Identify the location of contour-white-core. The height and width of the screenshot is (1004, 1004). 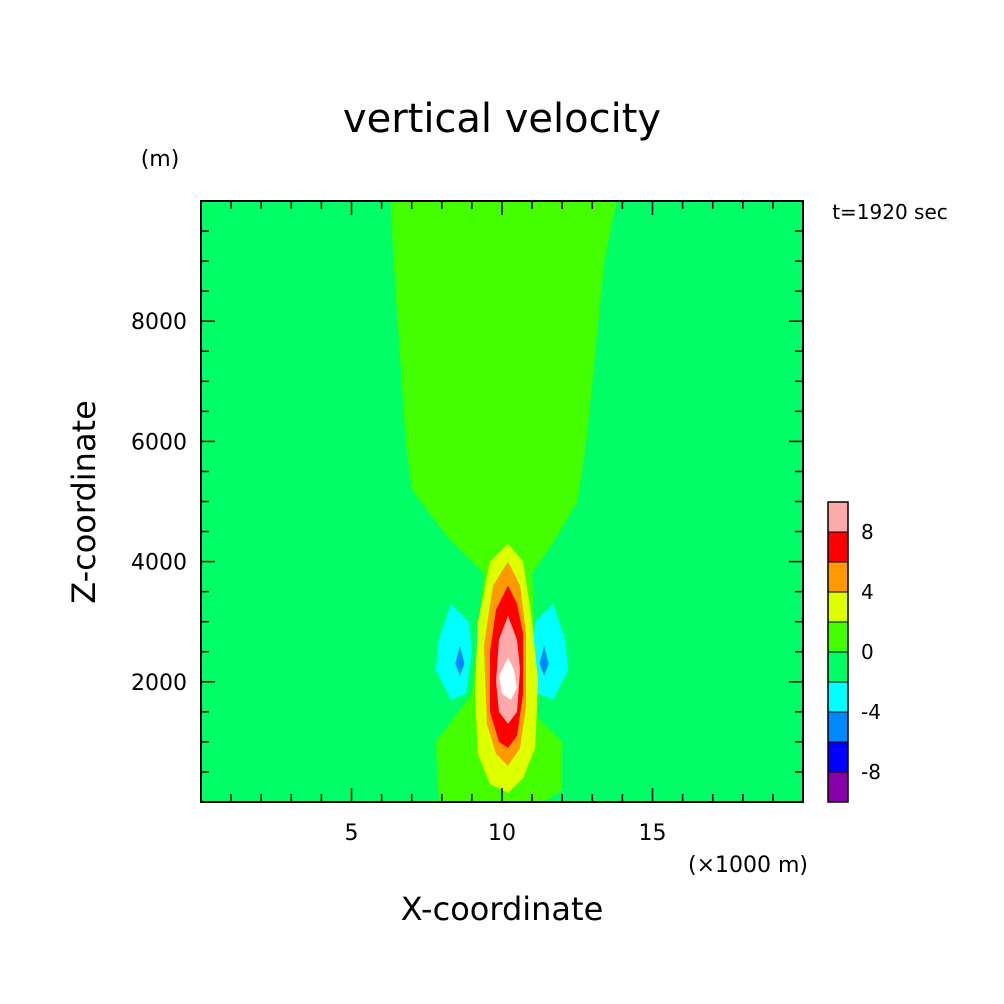
(508, 678).